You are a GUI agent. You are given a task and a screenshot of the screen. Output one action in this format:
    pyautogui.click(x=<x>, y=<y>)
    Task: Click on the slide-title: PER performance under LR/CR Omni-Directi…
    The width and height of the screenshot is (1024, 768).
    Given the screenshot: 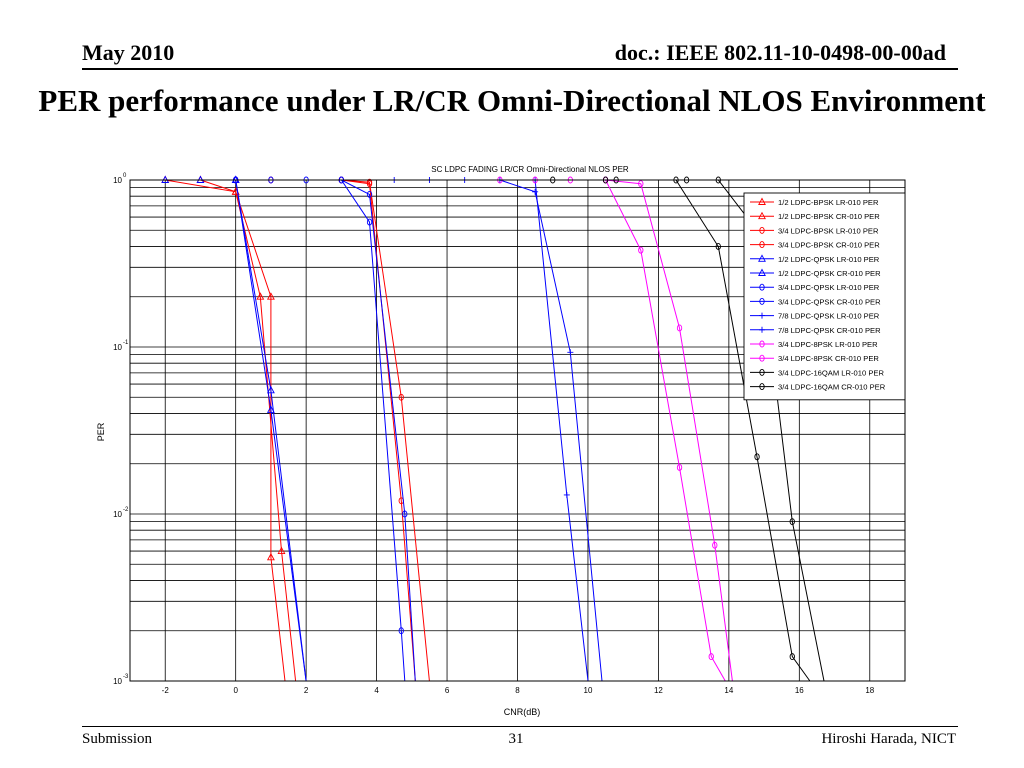 What is the action you would take?
    pyautogui.click(x=512, y=100)
    